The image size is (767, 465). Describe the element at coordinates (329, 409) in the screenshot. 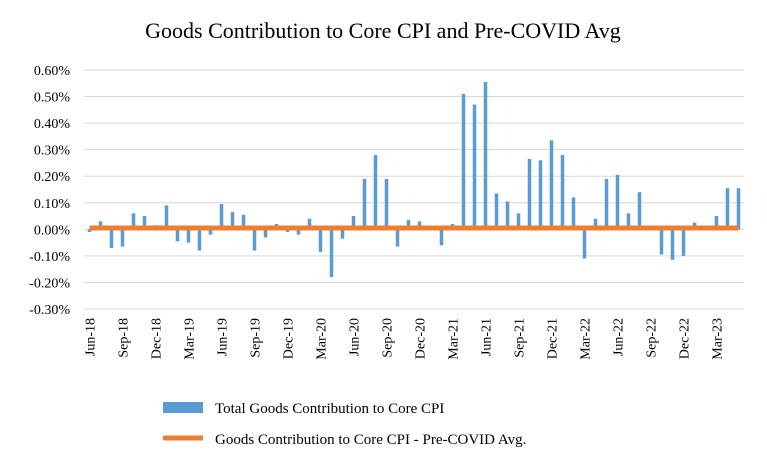

I see `legend-label-bars: Total Goods Contribution to Core CPI` at that location.